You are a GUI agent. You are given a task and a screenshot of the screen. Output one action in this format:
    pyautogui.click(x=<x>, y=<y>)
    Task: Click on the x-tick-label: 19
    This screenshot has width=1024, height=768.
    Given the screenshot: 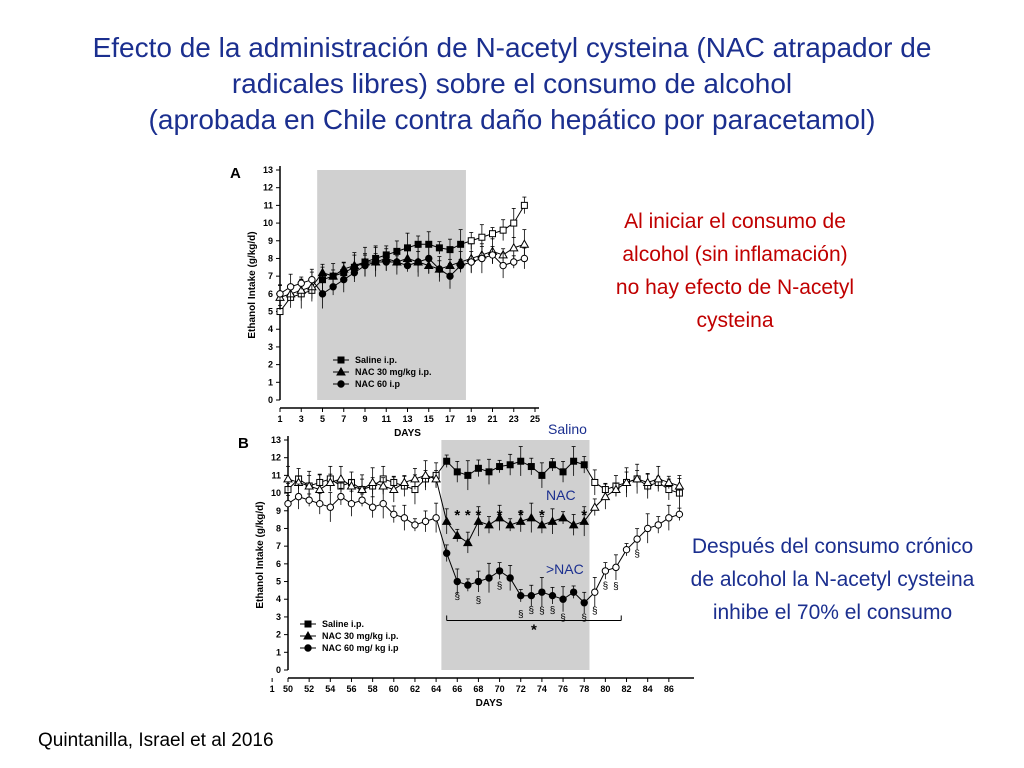 What is the action you would take?
    pyautogui.click(x=471, y=419)
    